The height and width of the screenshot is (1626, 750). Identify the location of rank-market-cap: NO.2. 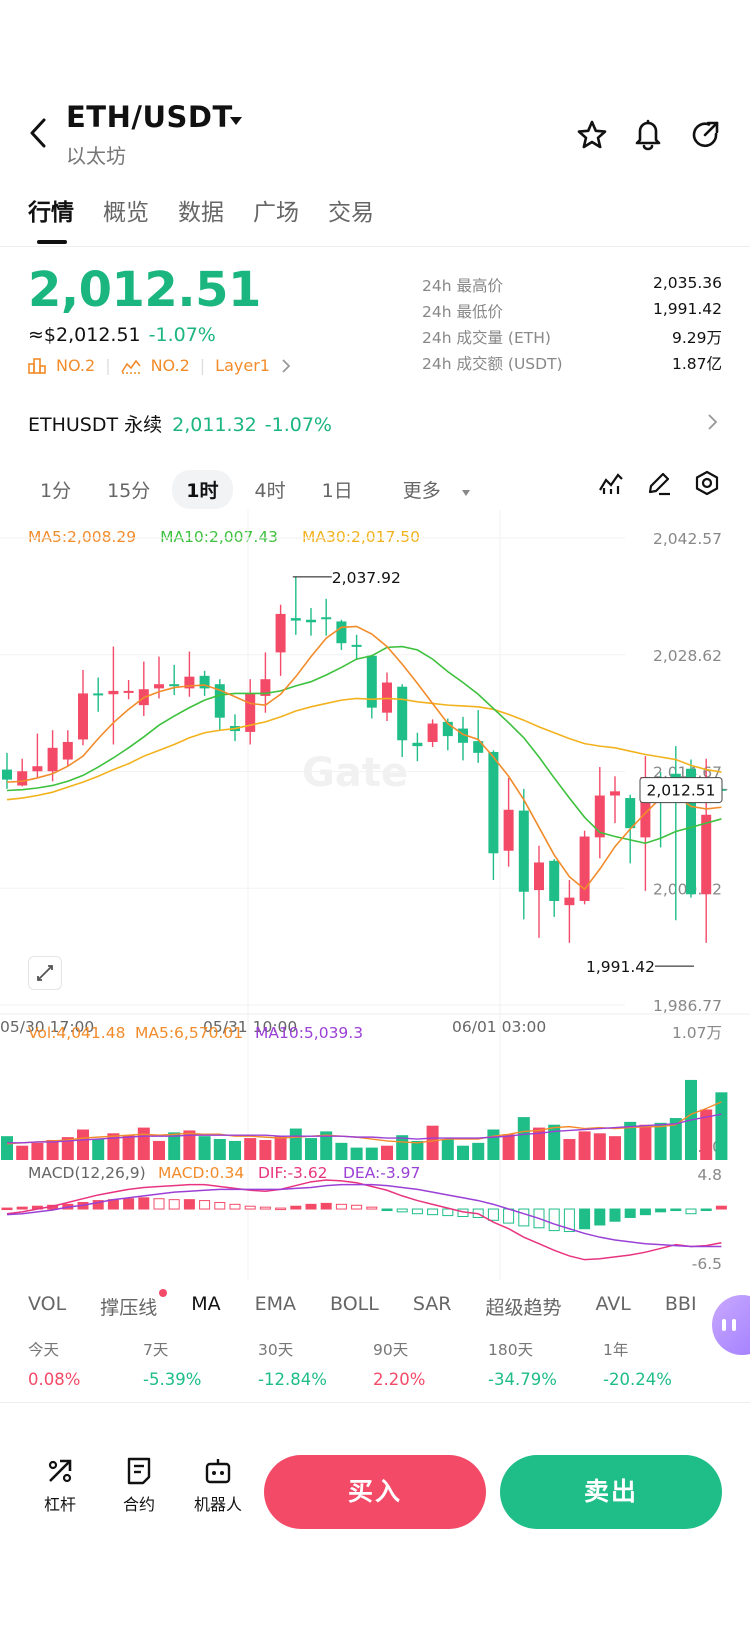
(76, 365).